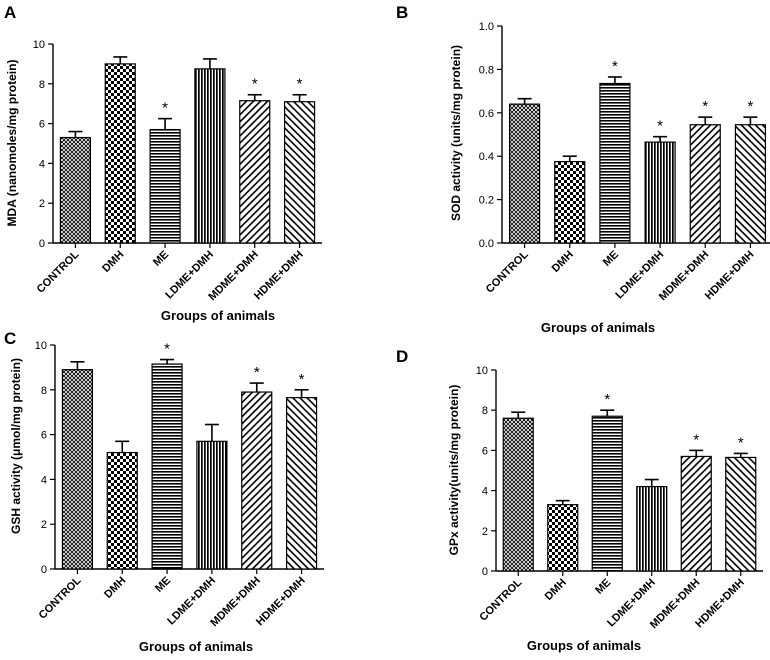  Describe the element at coordinates (486, 114) in the screenshot. I see `y-tick-label: 0.6` at that location.